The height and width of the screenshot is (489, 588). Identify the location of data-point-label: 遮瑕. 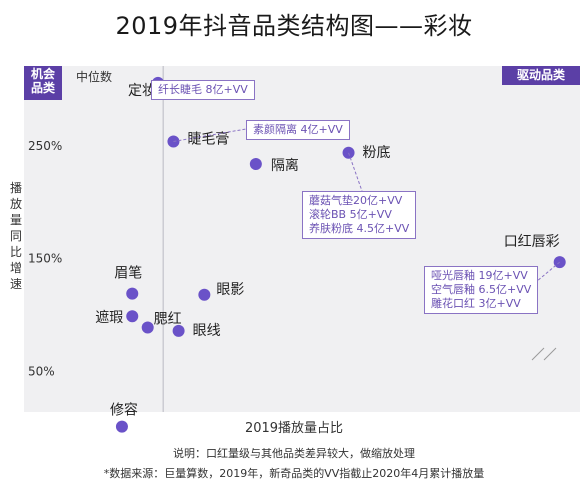
(109, 318).